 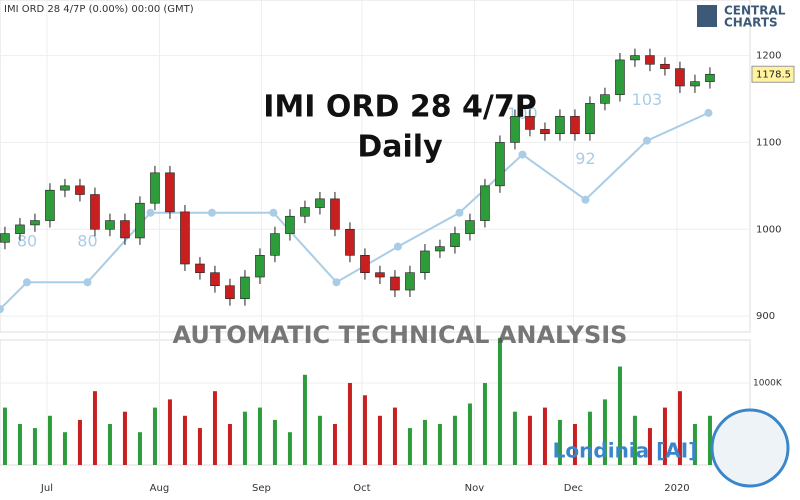 What do you see at coordinates (765, 316) in the screenshot?
I see `y-tick-label: 900` at bounding box center [765, 316].